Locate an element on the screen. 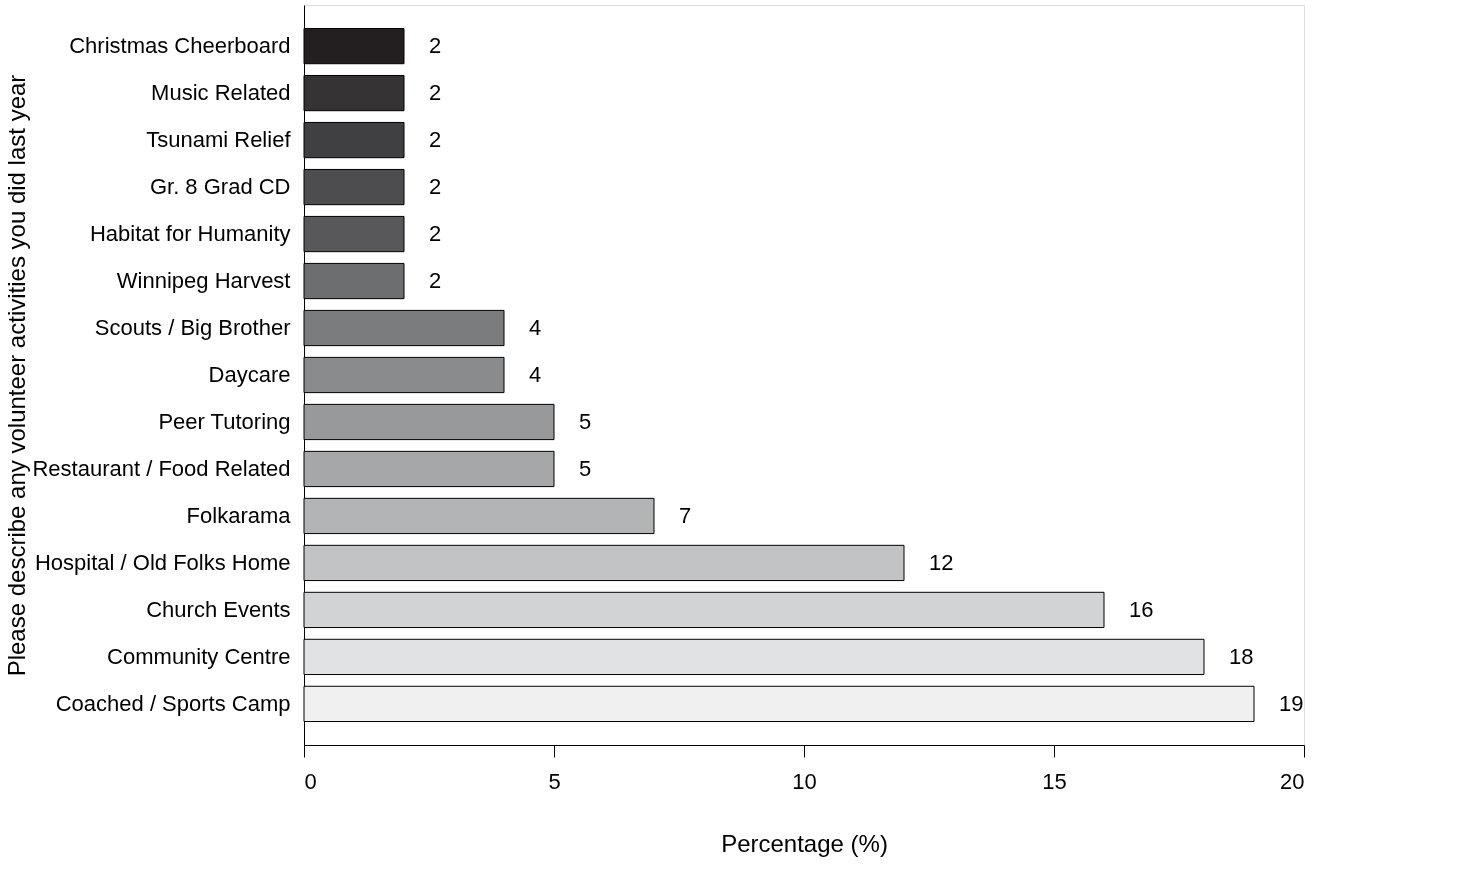  x-tick-label: 10 is located at coordinates (804, 781).